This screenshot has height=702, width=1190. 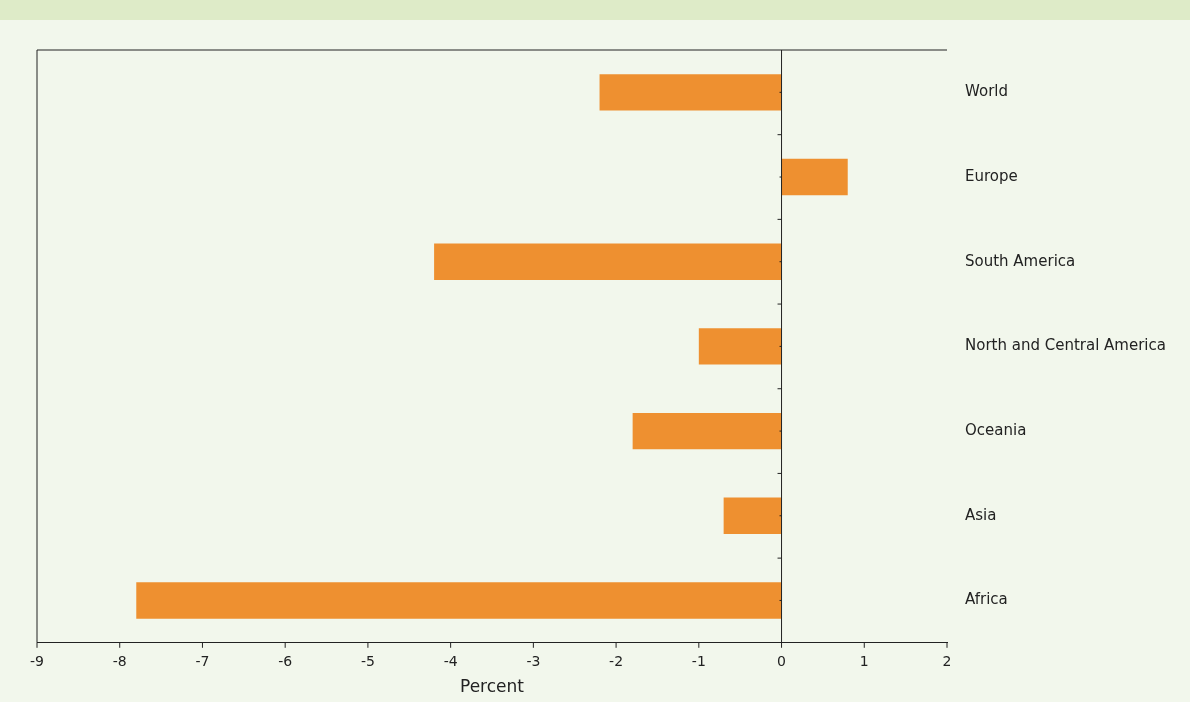 What do you see at coordinates (981, 514) in the screenshot?
I see `y-tick-label: Asia` at bounding box center [981, 514].